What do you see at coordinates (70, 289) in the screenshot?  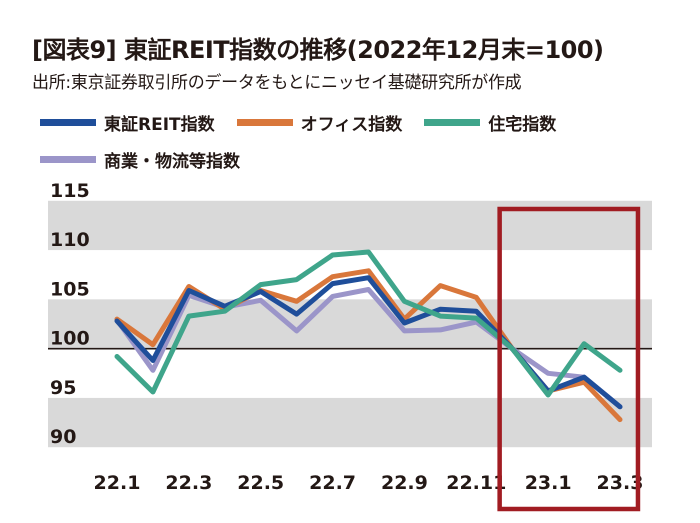 I see `y-tick-label: 105` at bounding box center [70, 289].